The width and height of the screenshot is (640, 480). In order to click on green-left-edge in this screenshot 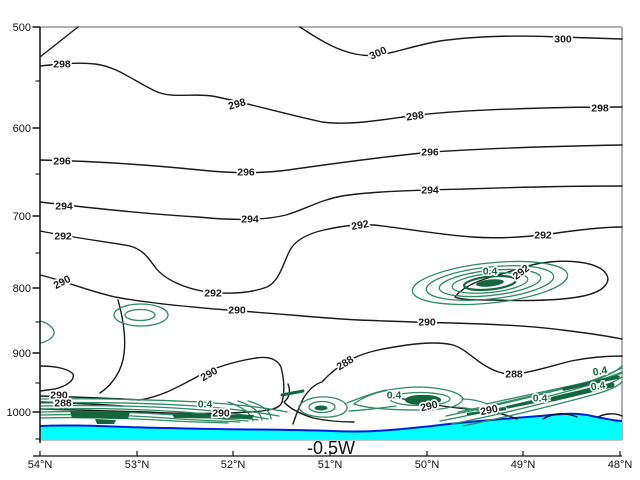, I will do `click(47, 332)`.